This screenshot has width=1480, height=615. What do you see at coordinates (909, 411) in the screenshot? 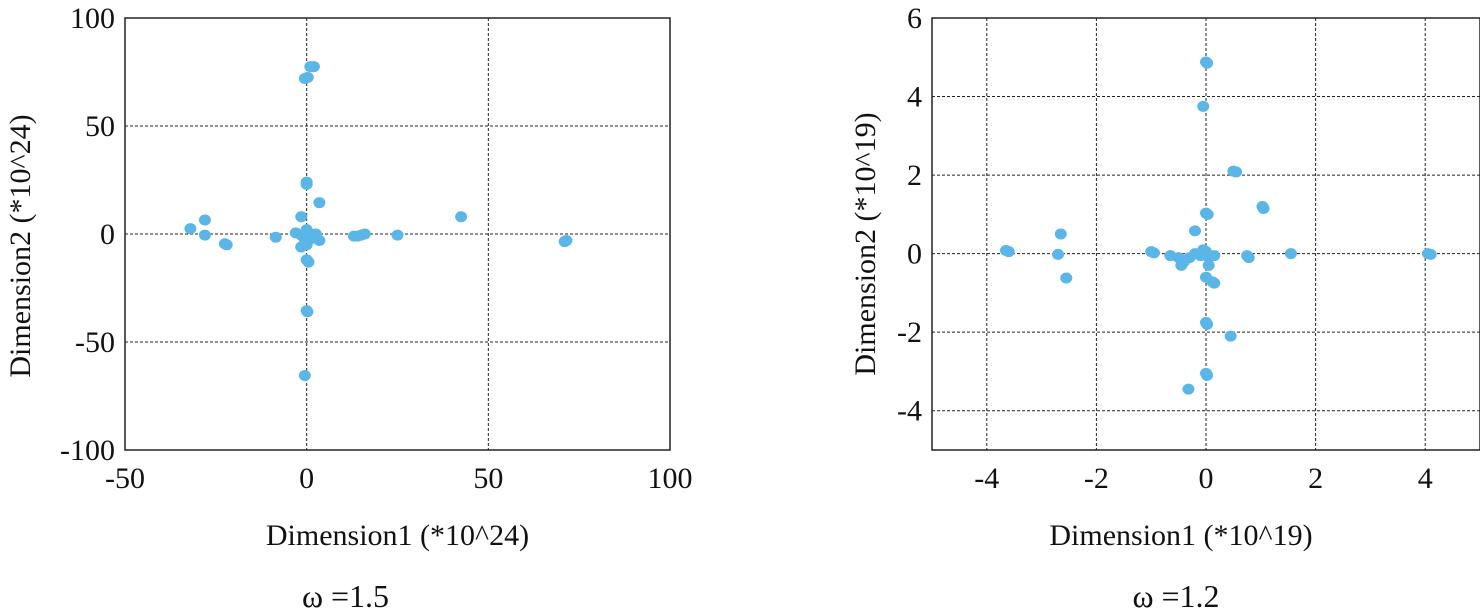
I see `y-tick-label: -4` at bounding box center [909, 411].